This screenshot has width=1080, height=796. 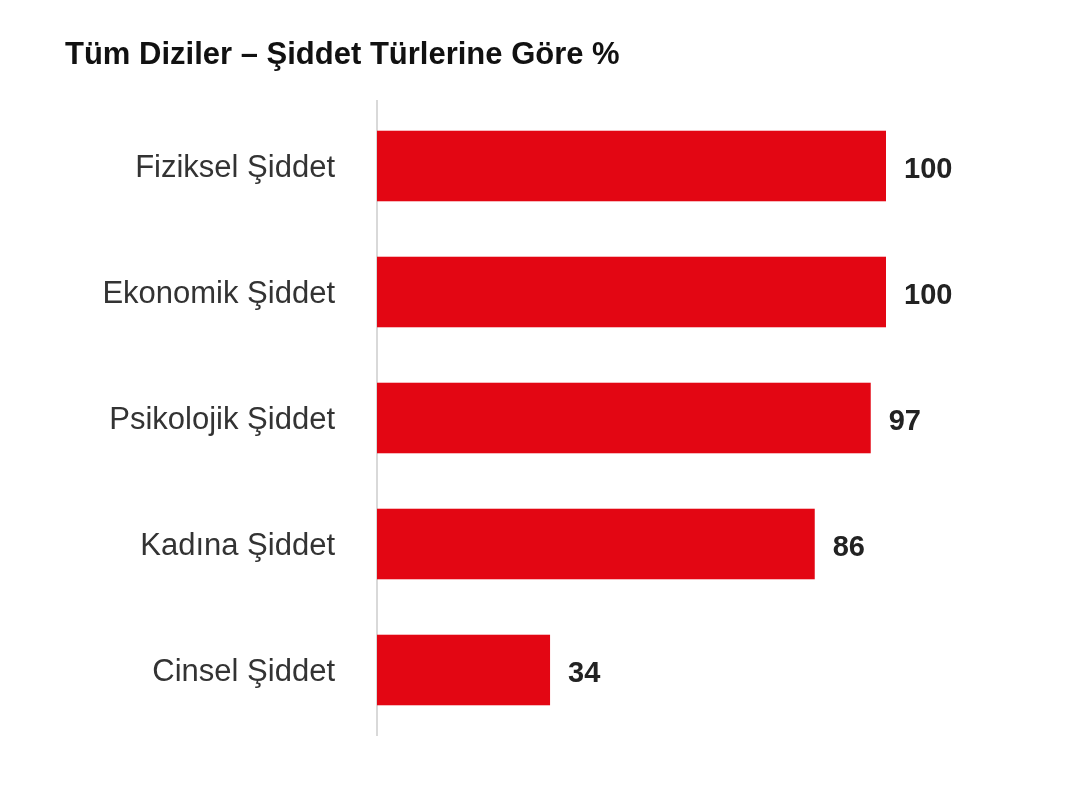 What do you see at coordinates (235, 166) in the screenshot?
I see `y-tick-label: Fiziksel Şiddet` at bounding box center [235, 166].